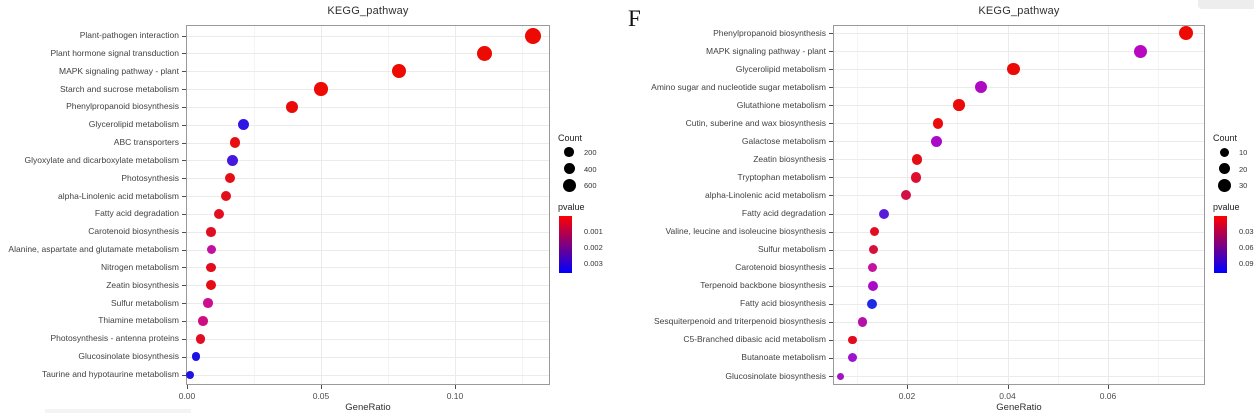  I want to click on category-label: Thiamine metabolism, so click(138, 320).